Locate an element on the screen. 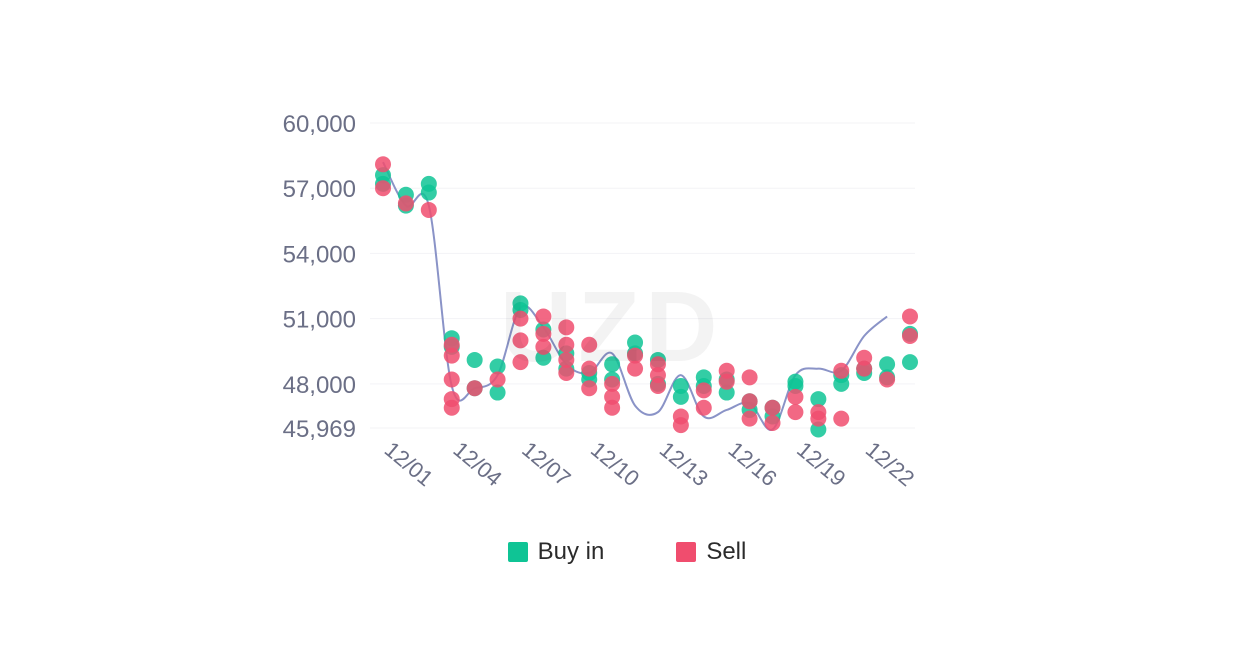 The width and height of the screenshot is (1254, 646). x-tick-label: 12/19 is located at coordinates (821, 464).